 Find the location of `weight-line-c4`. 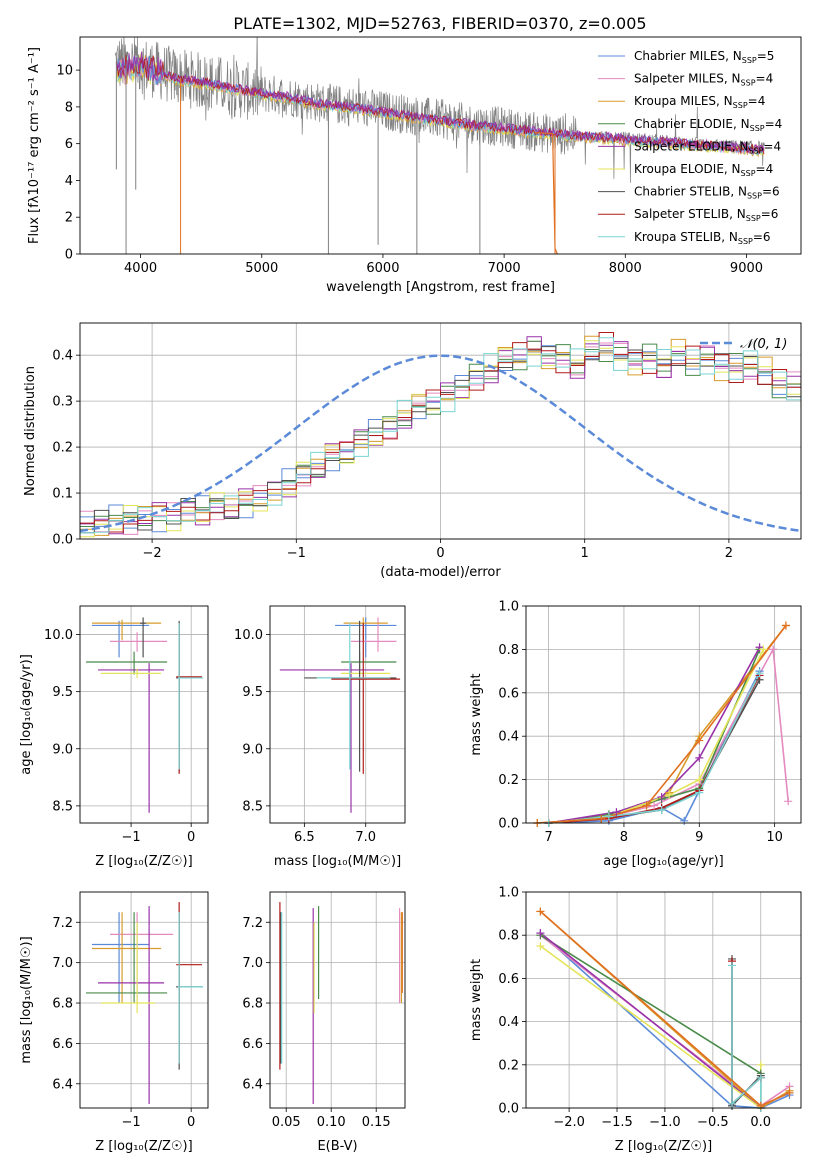

weight-line-c4 is located at coordinates (650, 1020).